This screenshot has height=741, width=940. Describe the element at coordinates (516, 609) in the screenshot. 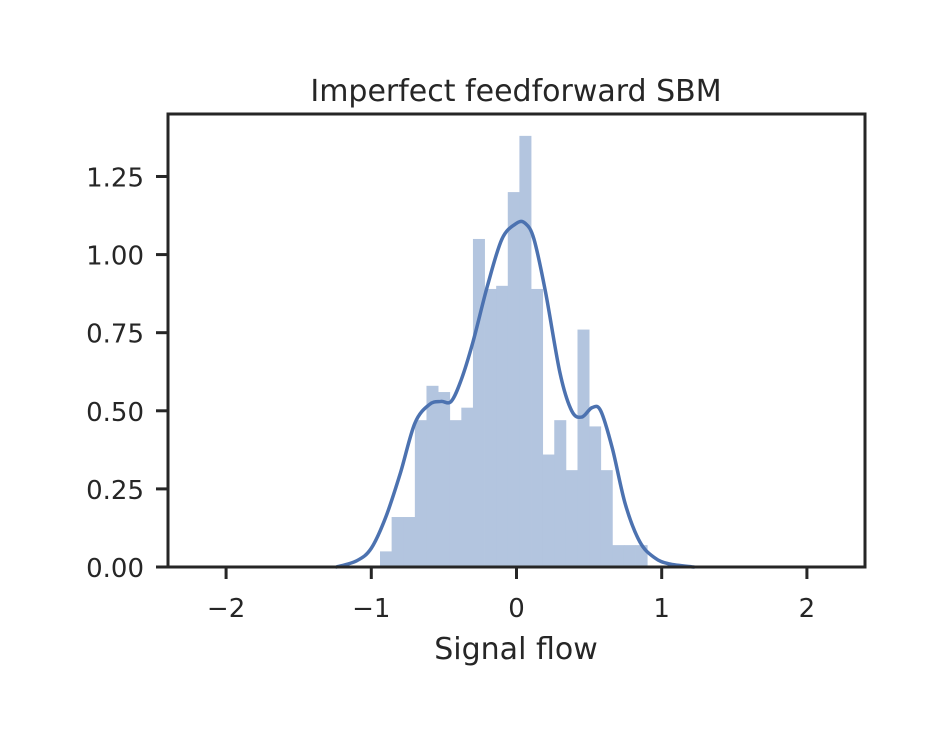

I see `x-tick-label: 0` at that location.